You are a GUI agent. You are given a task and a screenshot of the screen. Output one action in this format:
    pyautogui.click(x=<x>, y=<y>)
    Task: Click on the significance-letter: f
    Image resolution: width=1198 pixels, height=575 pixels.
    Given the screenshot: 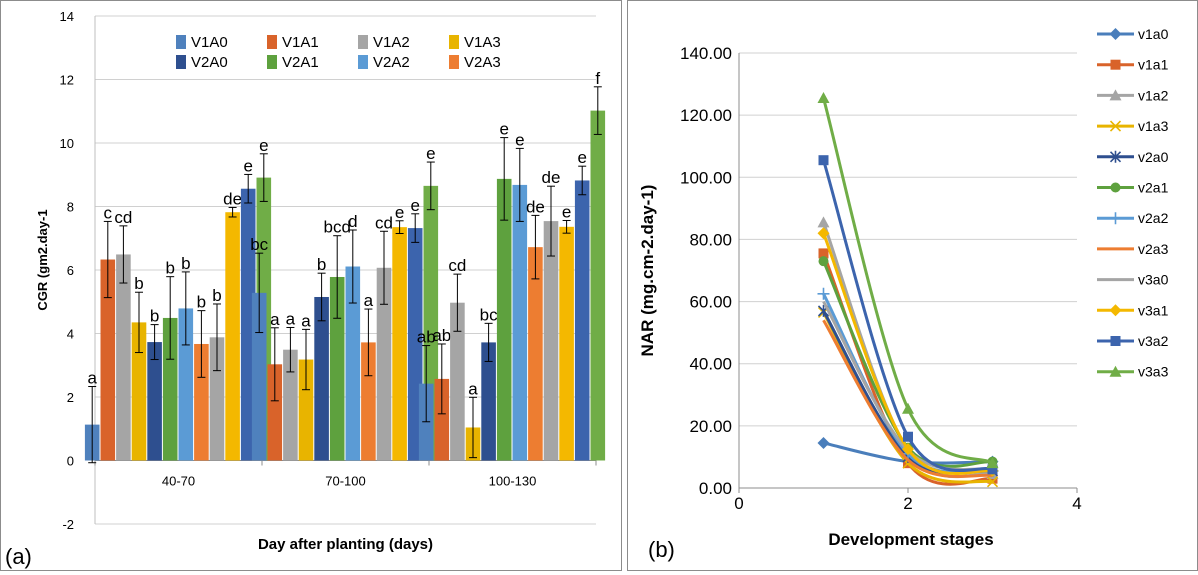 What is the action you would take?
    pyautogui.click(x=597, y=78)
    